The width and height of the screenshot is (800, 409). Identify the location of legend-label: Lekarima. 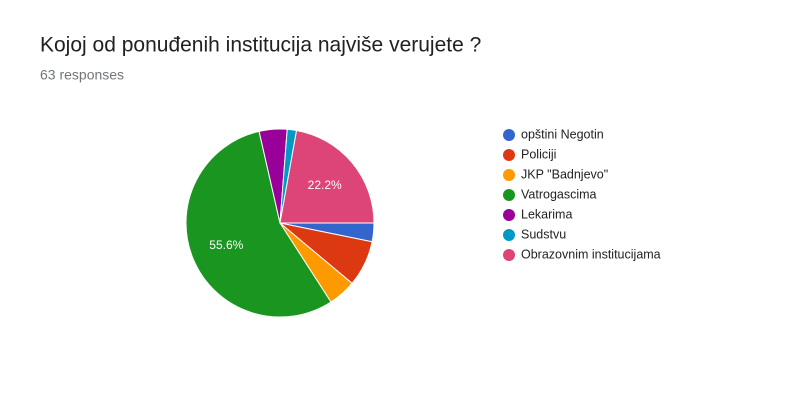
(546, 214).